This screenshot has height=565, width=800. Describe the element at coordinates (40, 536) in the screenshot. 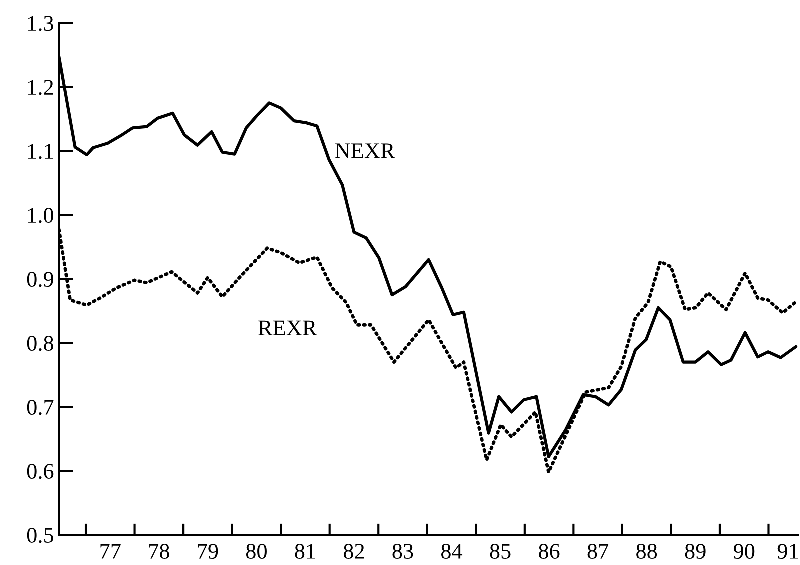

I see `y-tick-label: 0.5` at that location.